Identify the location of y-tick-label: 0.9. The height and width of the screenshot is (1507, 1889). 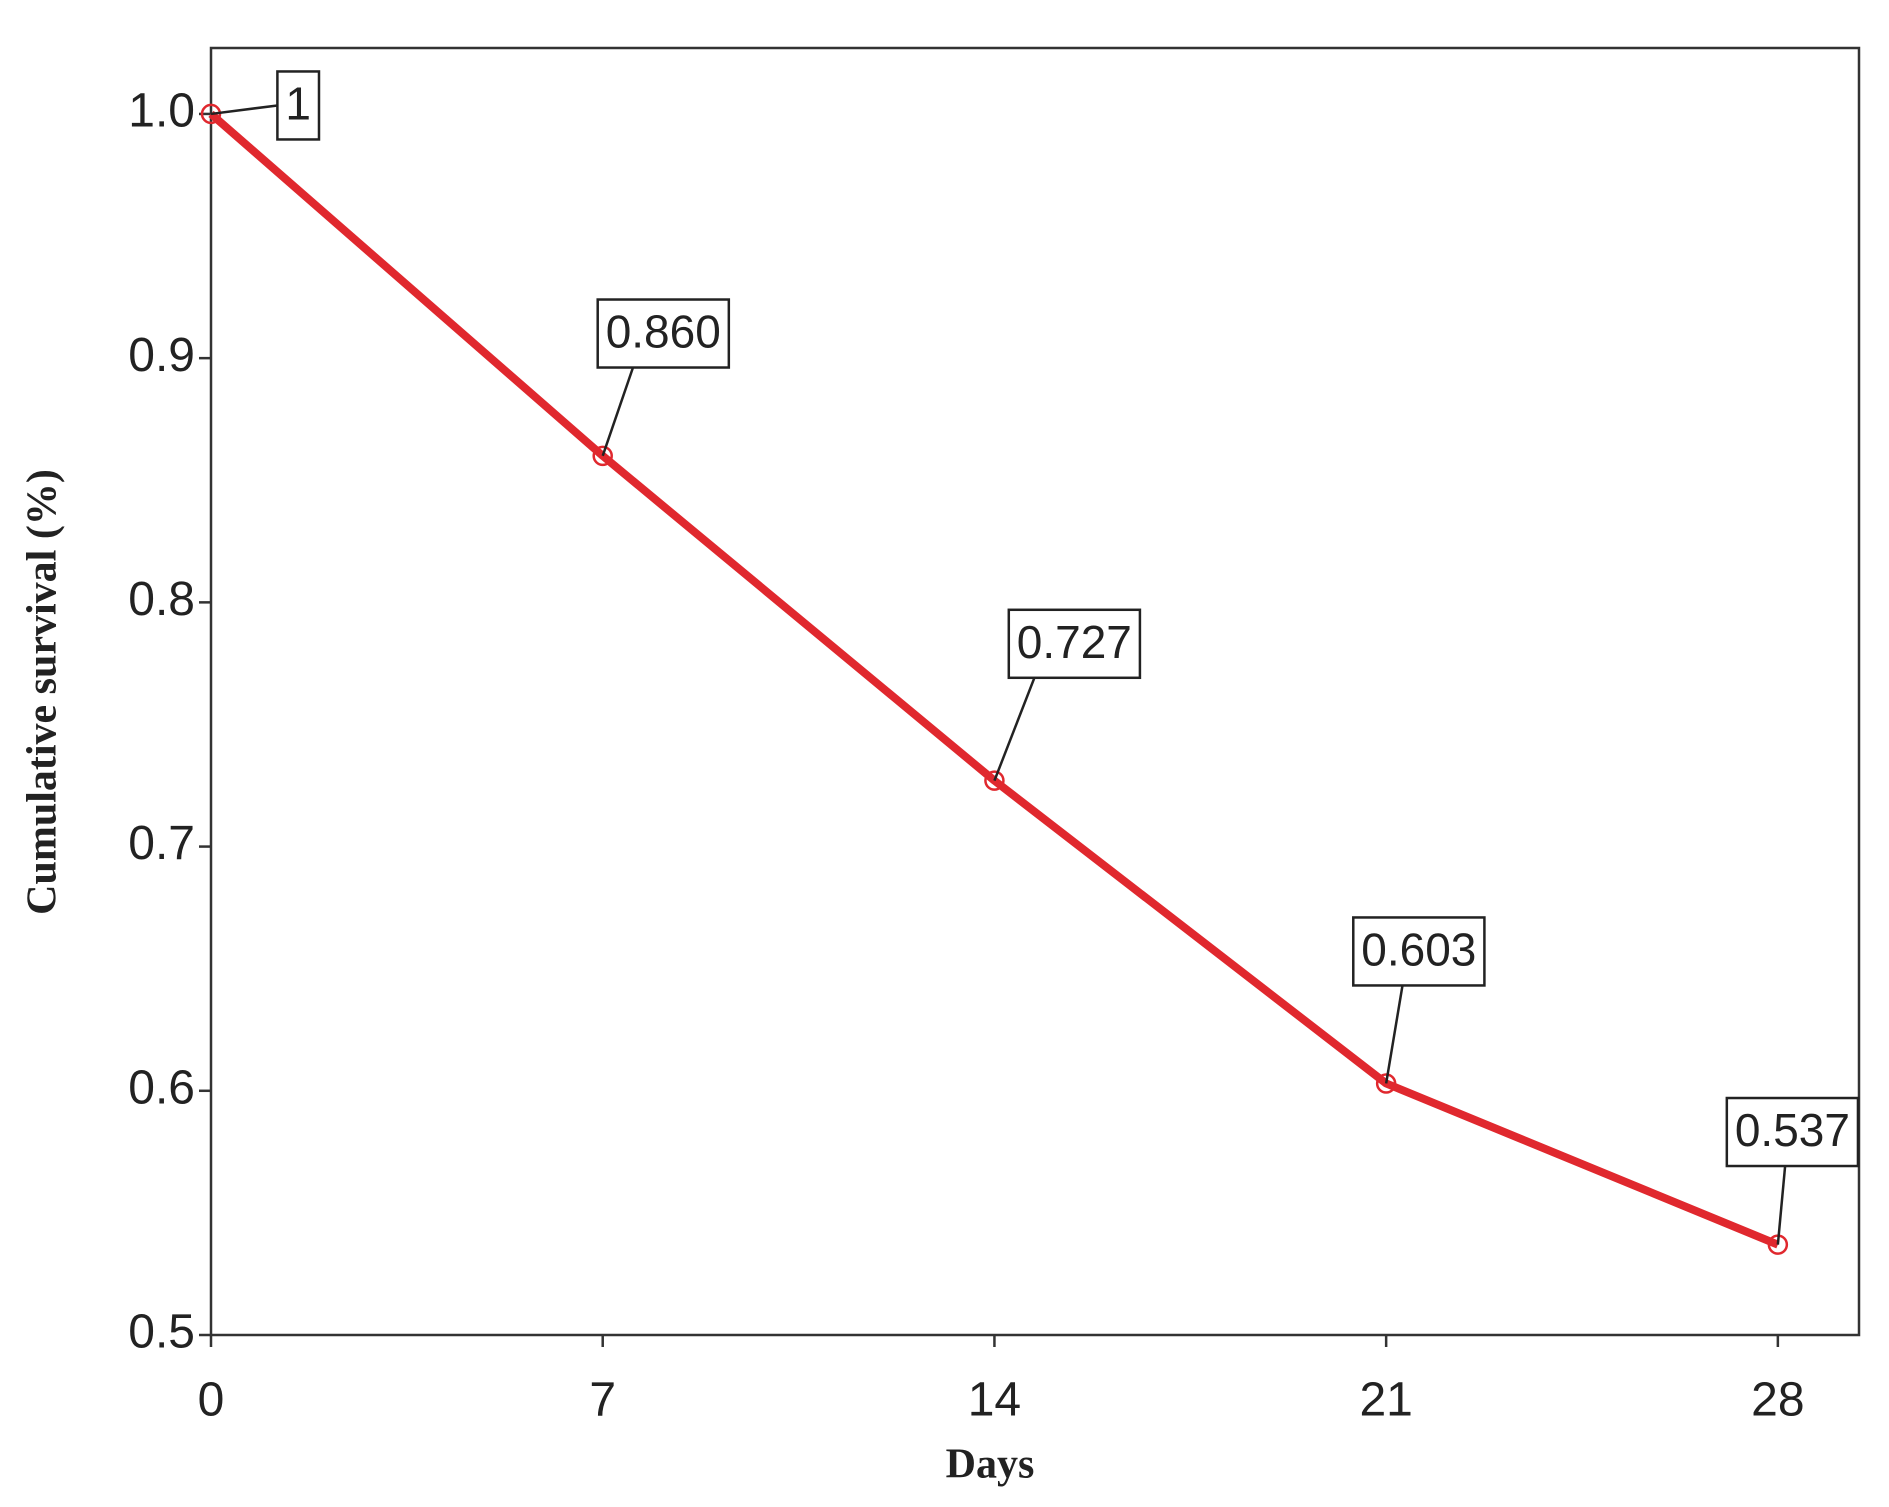
(161, 355).